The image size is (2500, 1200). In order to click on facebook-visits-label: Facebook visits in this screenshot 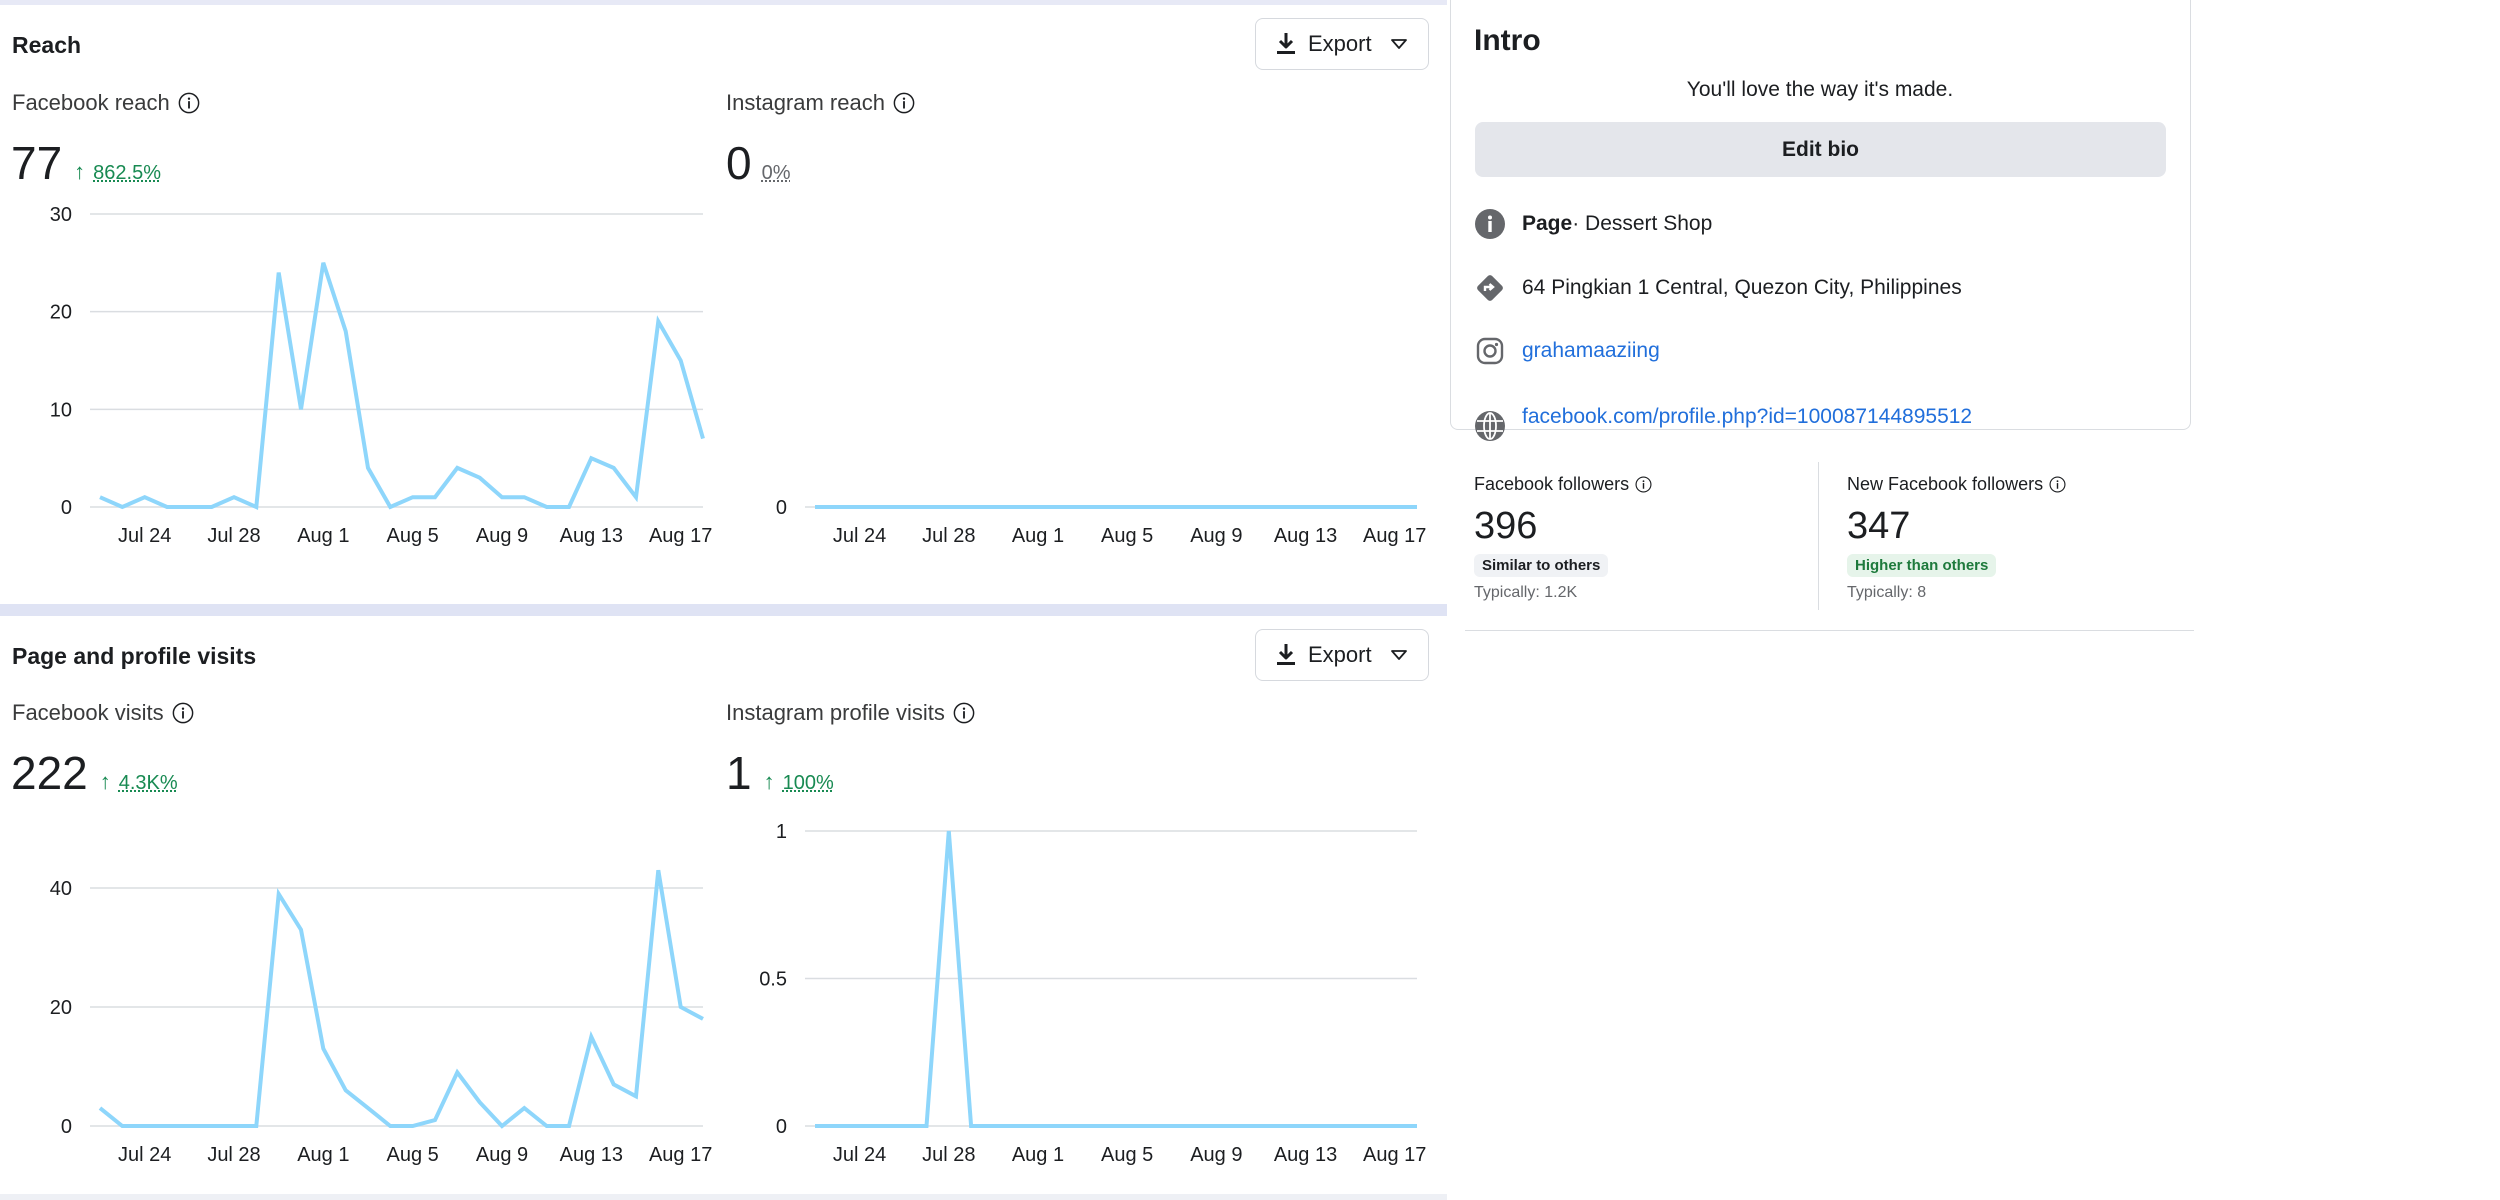, I will do `click(103, 713)`.